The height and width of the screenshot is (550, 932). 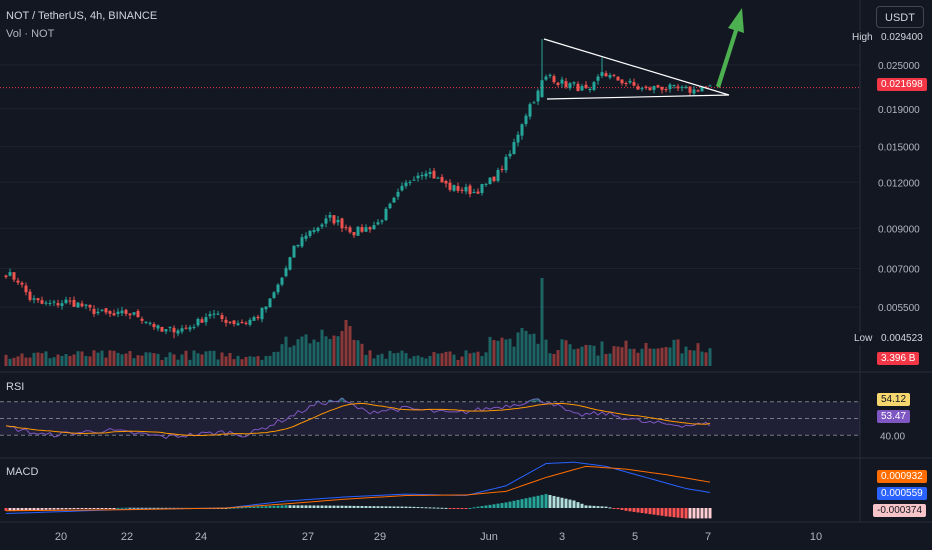 What do you see at coordinates (902, 37) in the screenshot?
I see `high-value: 0.029400` at bounding box center [902, 37].